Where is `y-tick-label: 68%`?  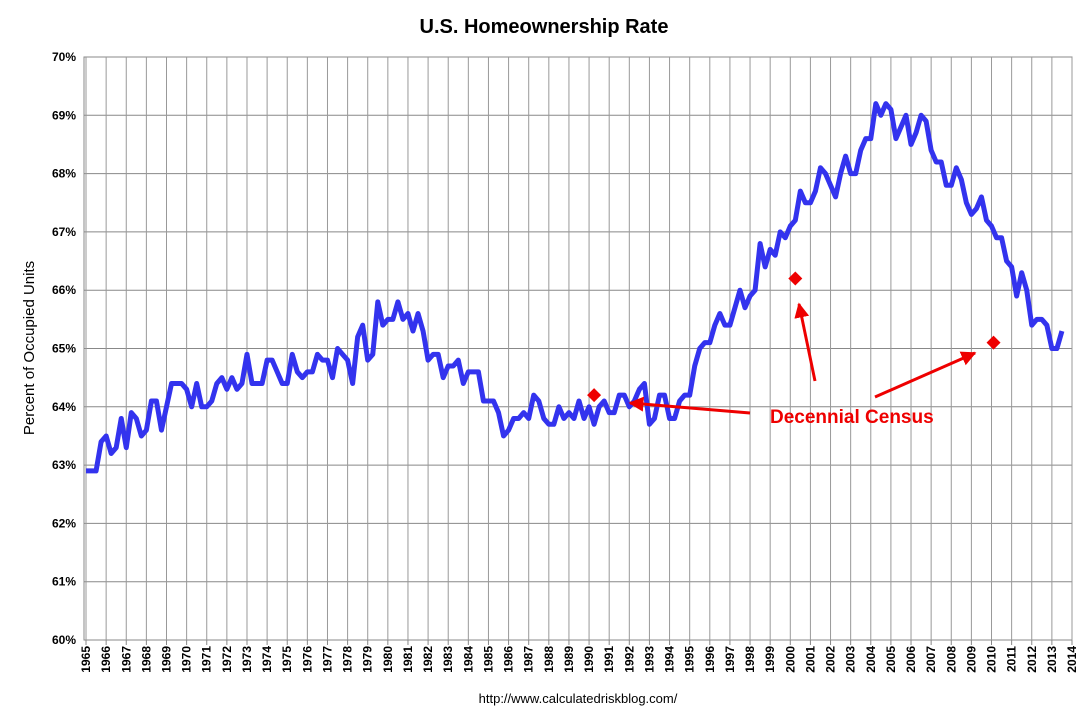
y-tick-label: 68% is located at coordinates (64, 174).